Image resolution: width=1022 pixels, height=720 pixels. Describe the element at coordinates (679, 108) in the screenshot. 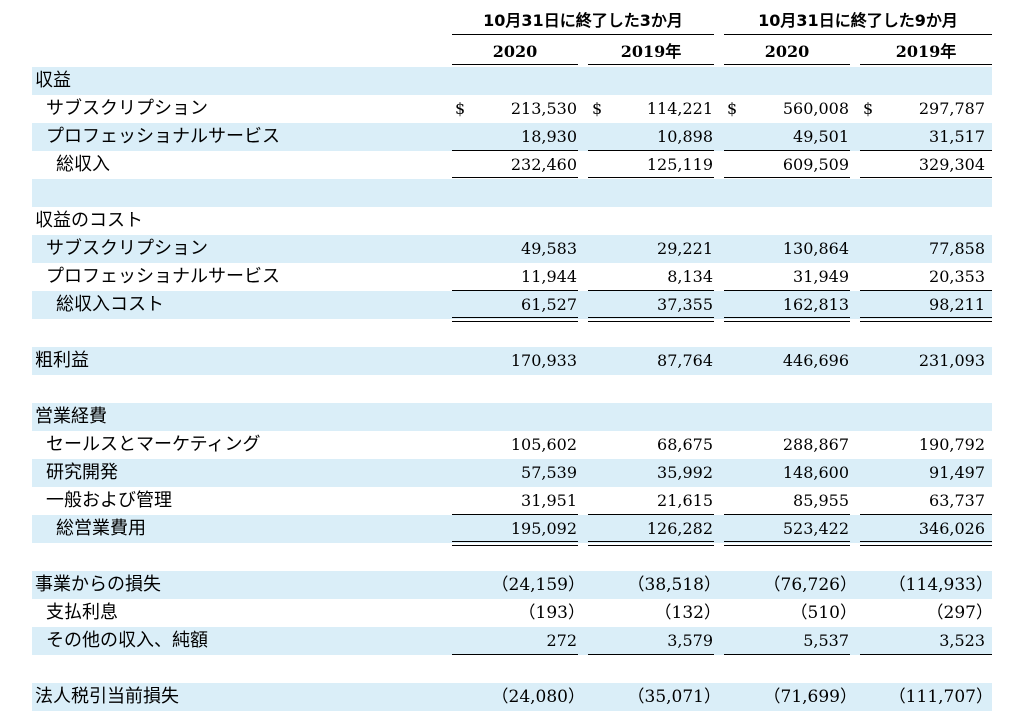

I see `value-cell: 114,221` at that location.